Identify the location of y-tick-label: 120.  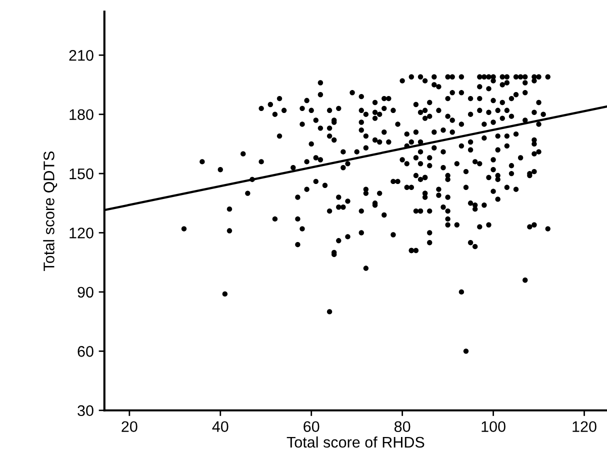
(82, 233).